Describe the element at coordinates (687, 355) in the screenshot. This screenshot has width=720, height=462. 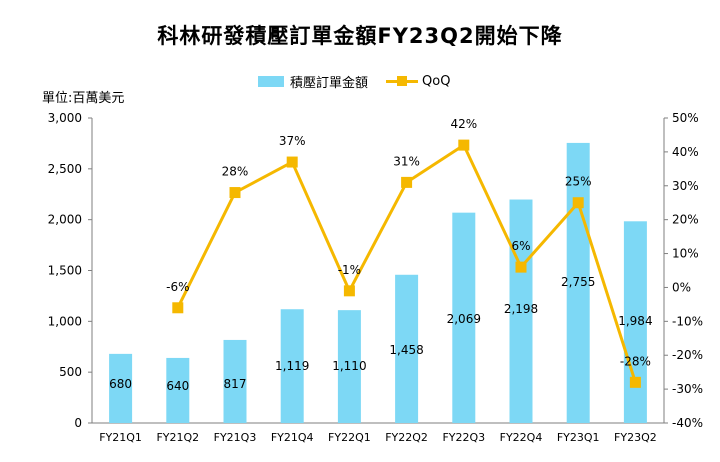
I see `y-right-tick-label: -20%` at that location.